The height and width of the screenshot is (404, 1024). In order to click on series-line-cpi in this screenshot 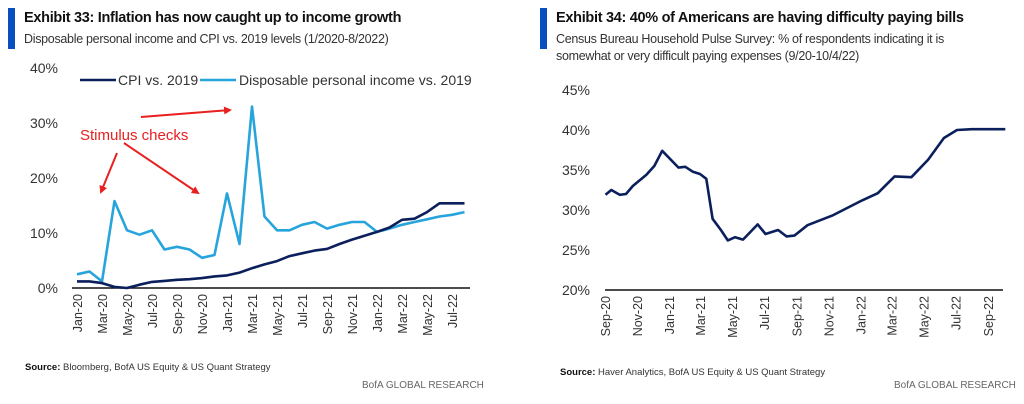, I will do `click(271, 246)`.